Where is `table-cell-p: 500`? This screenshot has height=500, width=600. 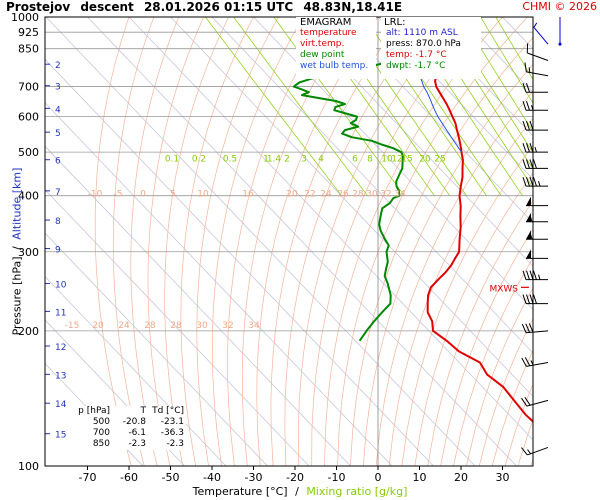 table-cell-p: 500 is located at coordinates (101, 422).